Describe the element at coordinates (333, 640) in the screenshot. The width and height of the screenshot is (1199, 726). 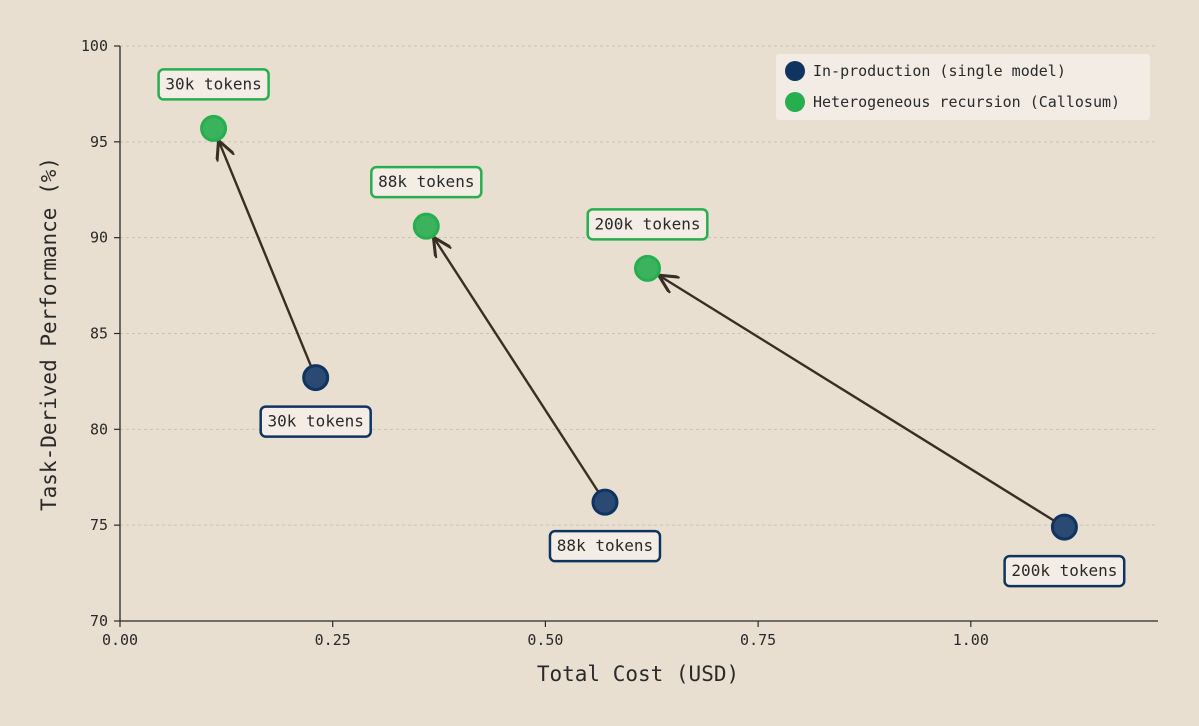
I see `x-tick-label: 0.25` at that location.